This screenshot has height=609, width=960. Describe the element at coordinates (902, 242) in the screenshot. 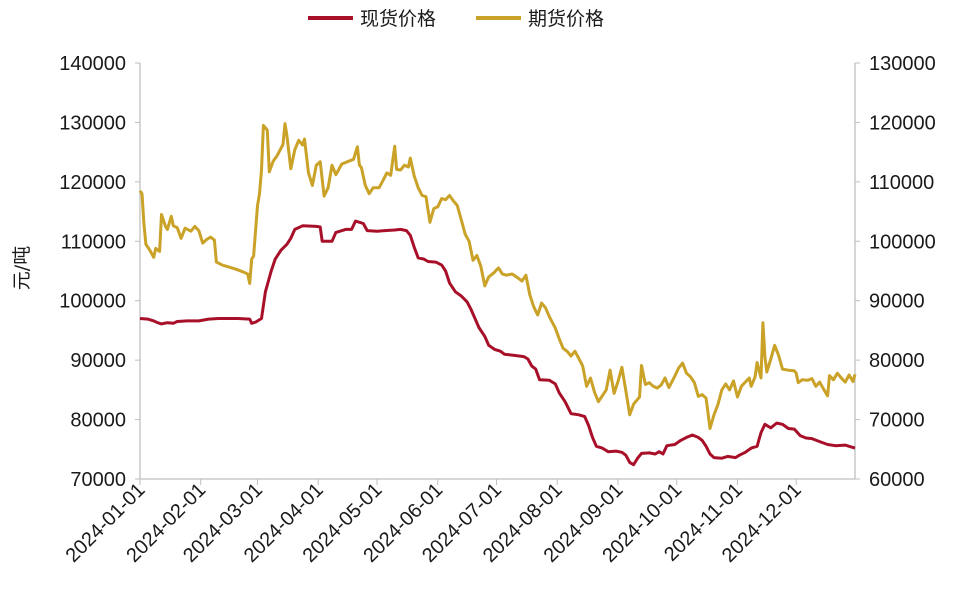

I see `y-right-tick-label: 100000` at that location.